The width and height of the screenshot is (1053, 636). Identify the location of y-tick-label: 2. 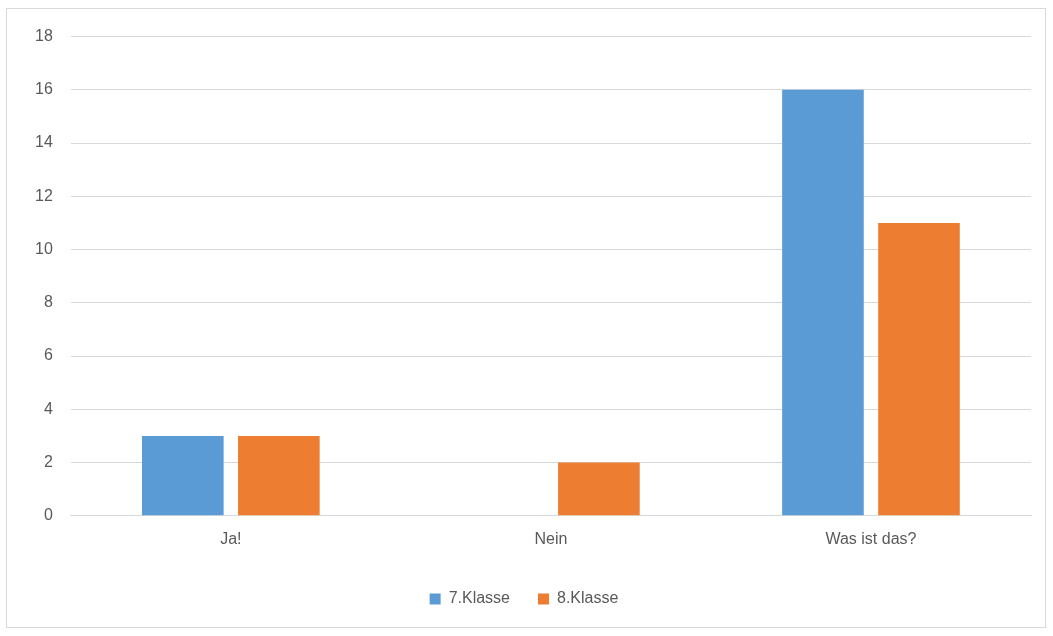
(48, 461).